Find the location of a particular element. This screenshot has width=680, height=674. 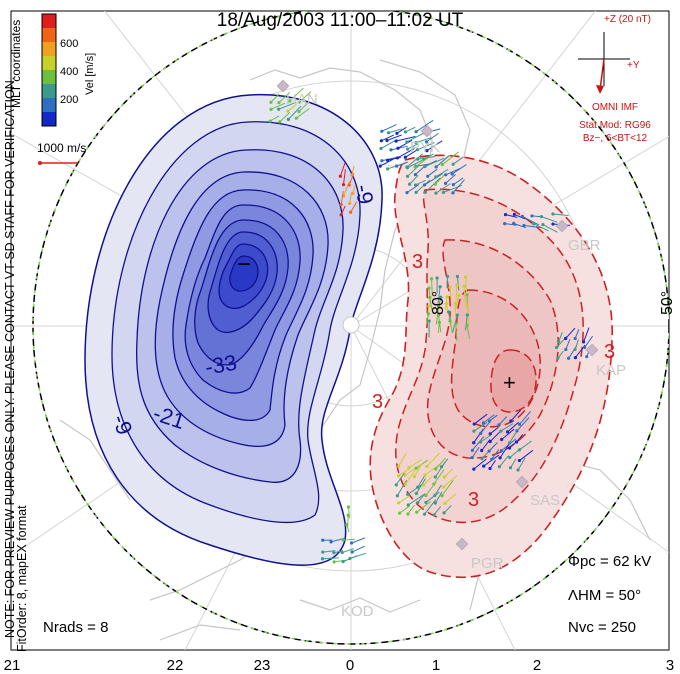

mlt-axis: 21 22 23 0 1 2 3 is located at coordinates (339, 665).